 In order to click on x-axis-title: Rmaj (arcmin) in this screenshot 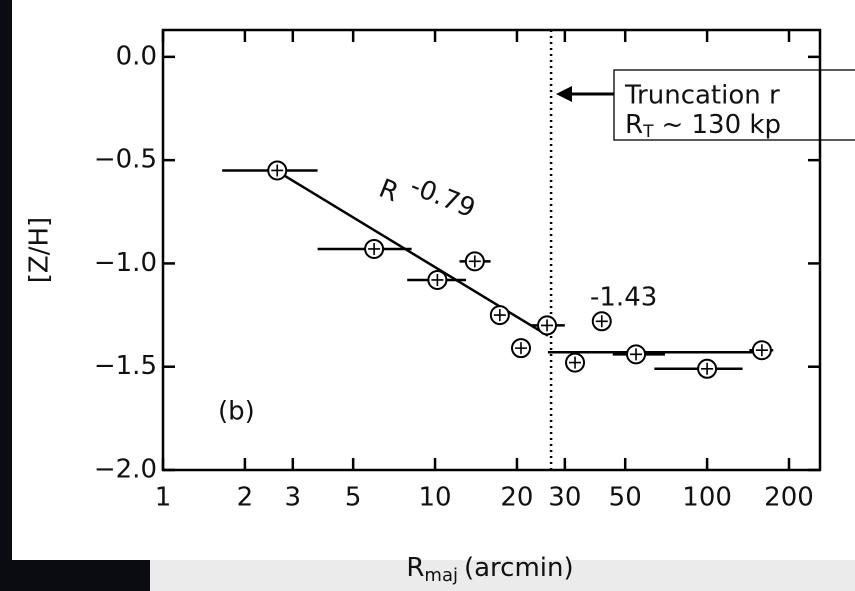, I will do `click(489, 570)`.